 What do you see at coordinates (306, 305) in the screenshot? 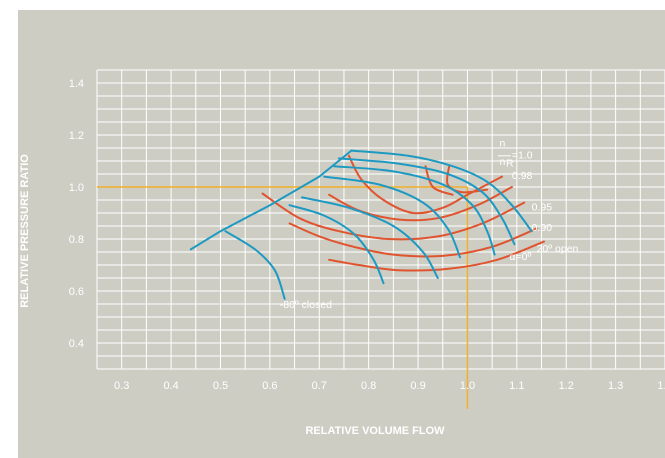
I see `chart-annotation: -80º closed` at bounding box center [306, 305].